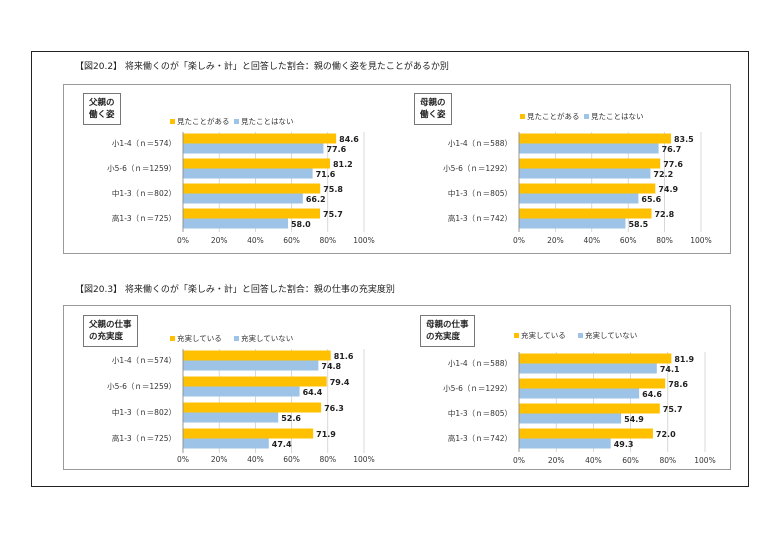 This screenshot has width=780, height=540. What do you see at coordinates (664, 214) in the screenshot?
I see `data-label: 72.8` at bounding box center [664, 214].